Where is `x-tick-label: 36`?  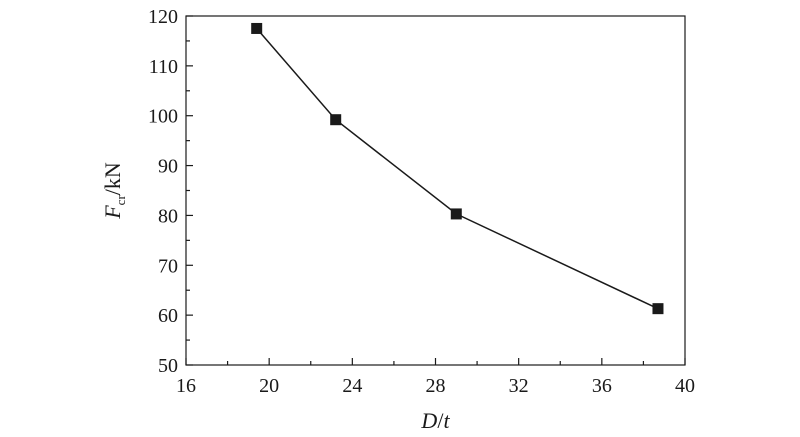 x-tick-label: 36 is located at coordinates (602, 386).